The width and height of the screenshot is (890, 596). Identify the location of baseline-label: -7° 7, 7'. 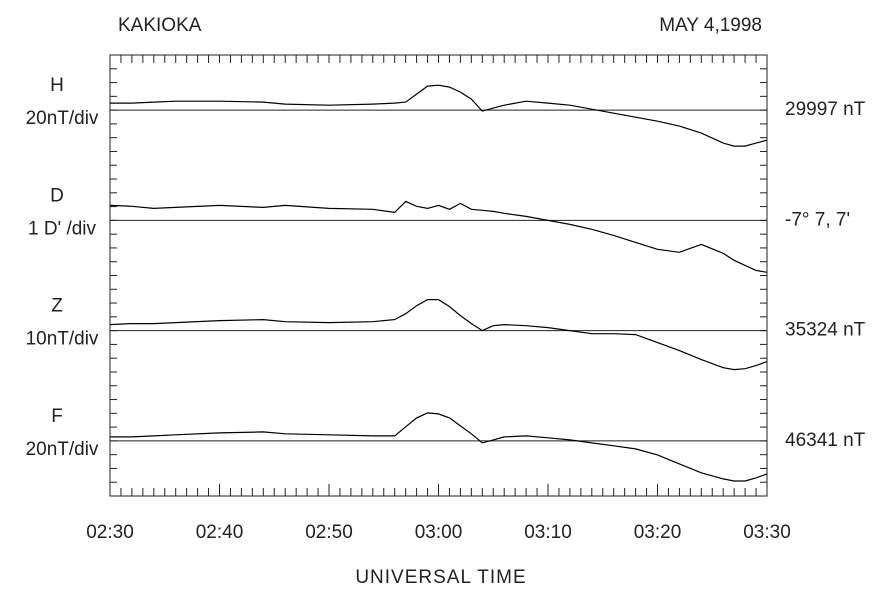
(817, 219).